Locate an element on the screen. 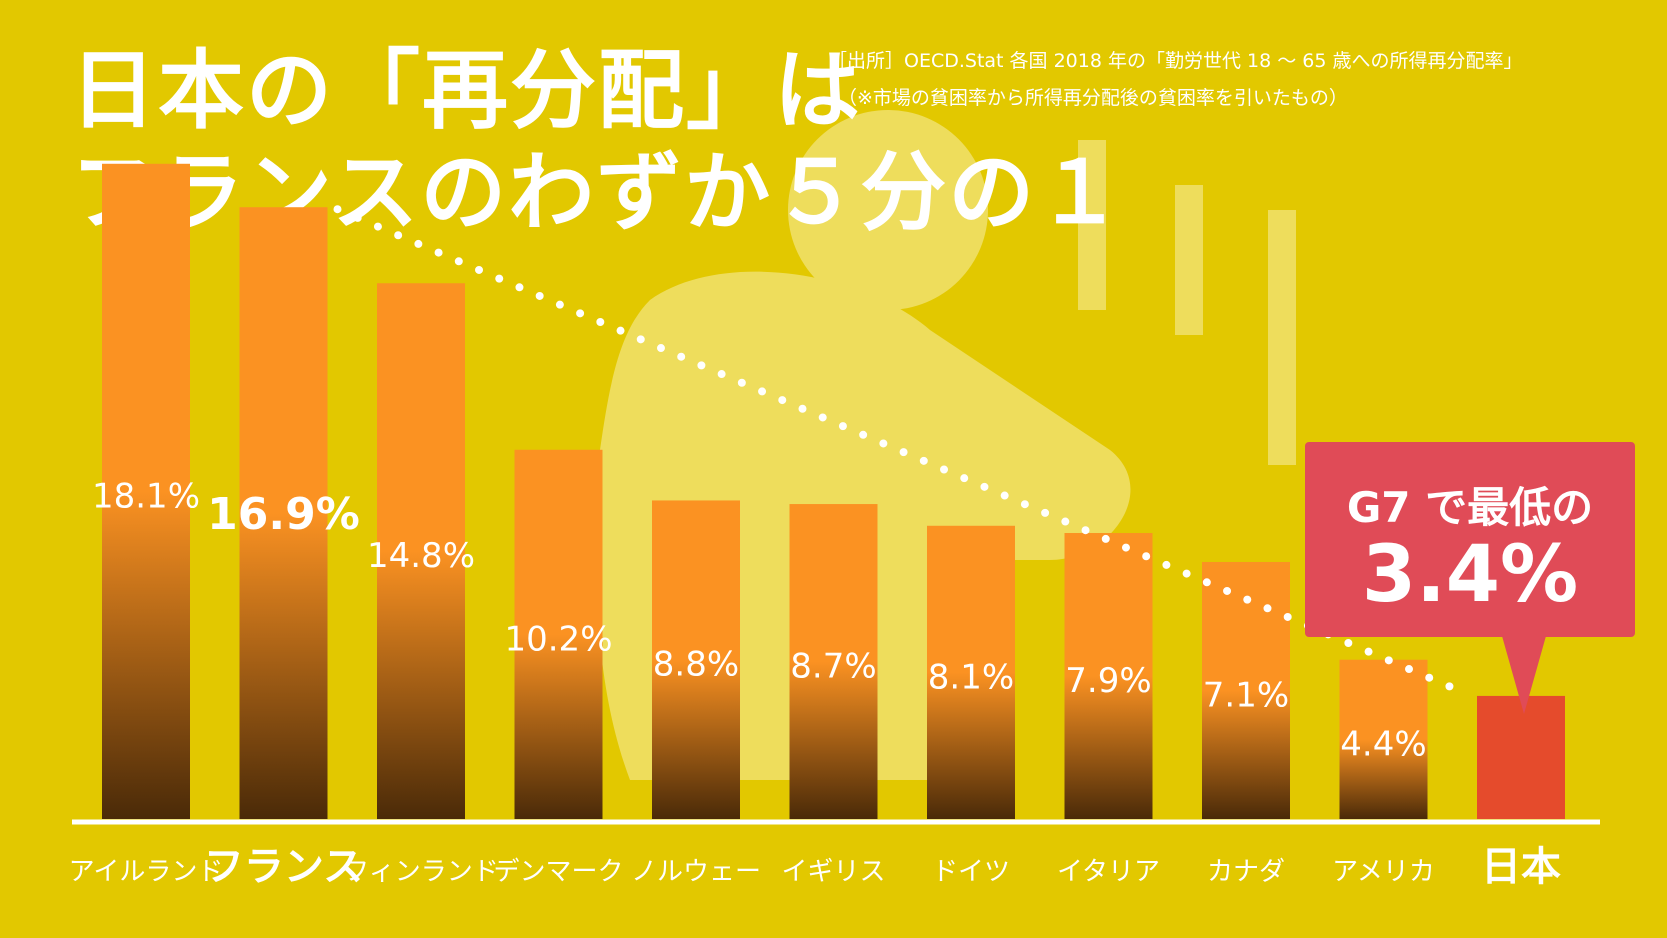 Image resolution: width=1667 pixels, height=938 pixels. category-label-5: ノルウェー is located at coordinates (696, 872).